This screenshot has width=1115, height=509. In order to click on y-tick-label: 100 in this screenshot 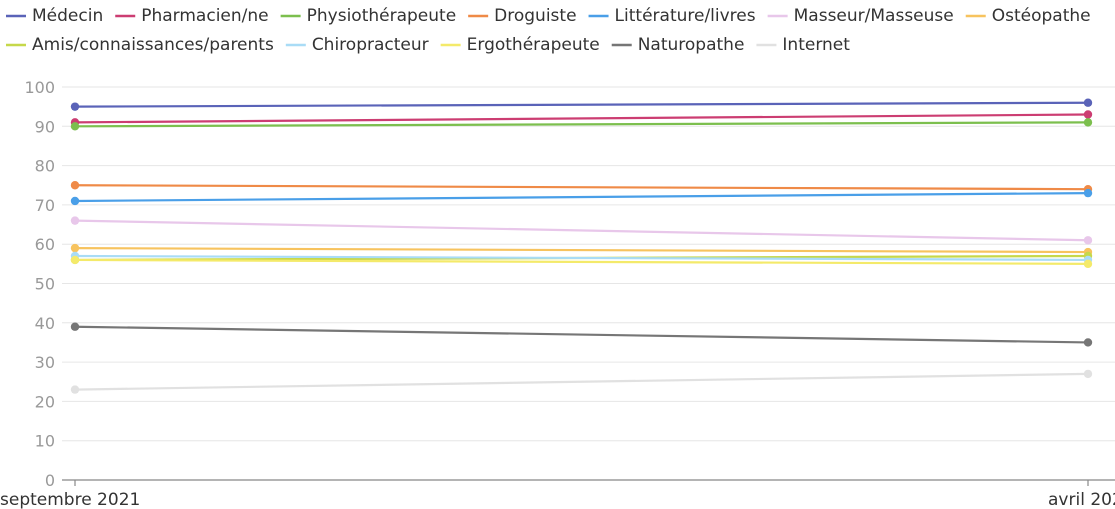, I will do `click(39, 87)`.